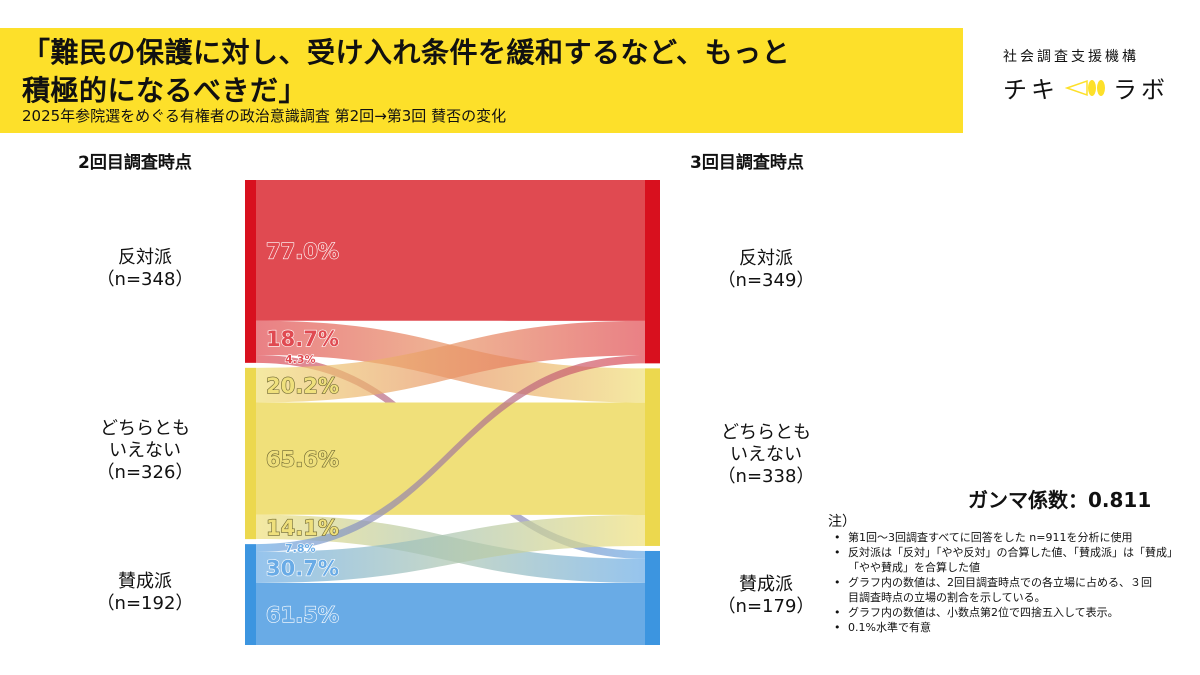 This screenshot has width=1200, height=675. What do you see at coordinates (1008, 627) in the screenshot?
I see `note-item: 0.1%水準で有意` at bounding box center [1008, 627].